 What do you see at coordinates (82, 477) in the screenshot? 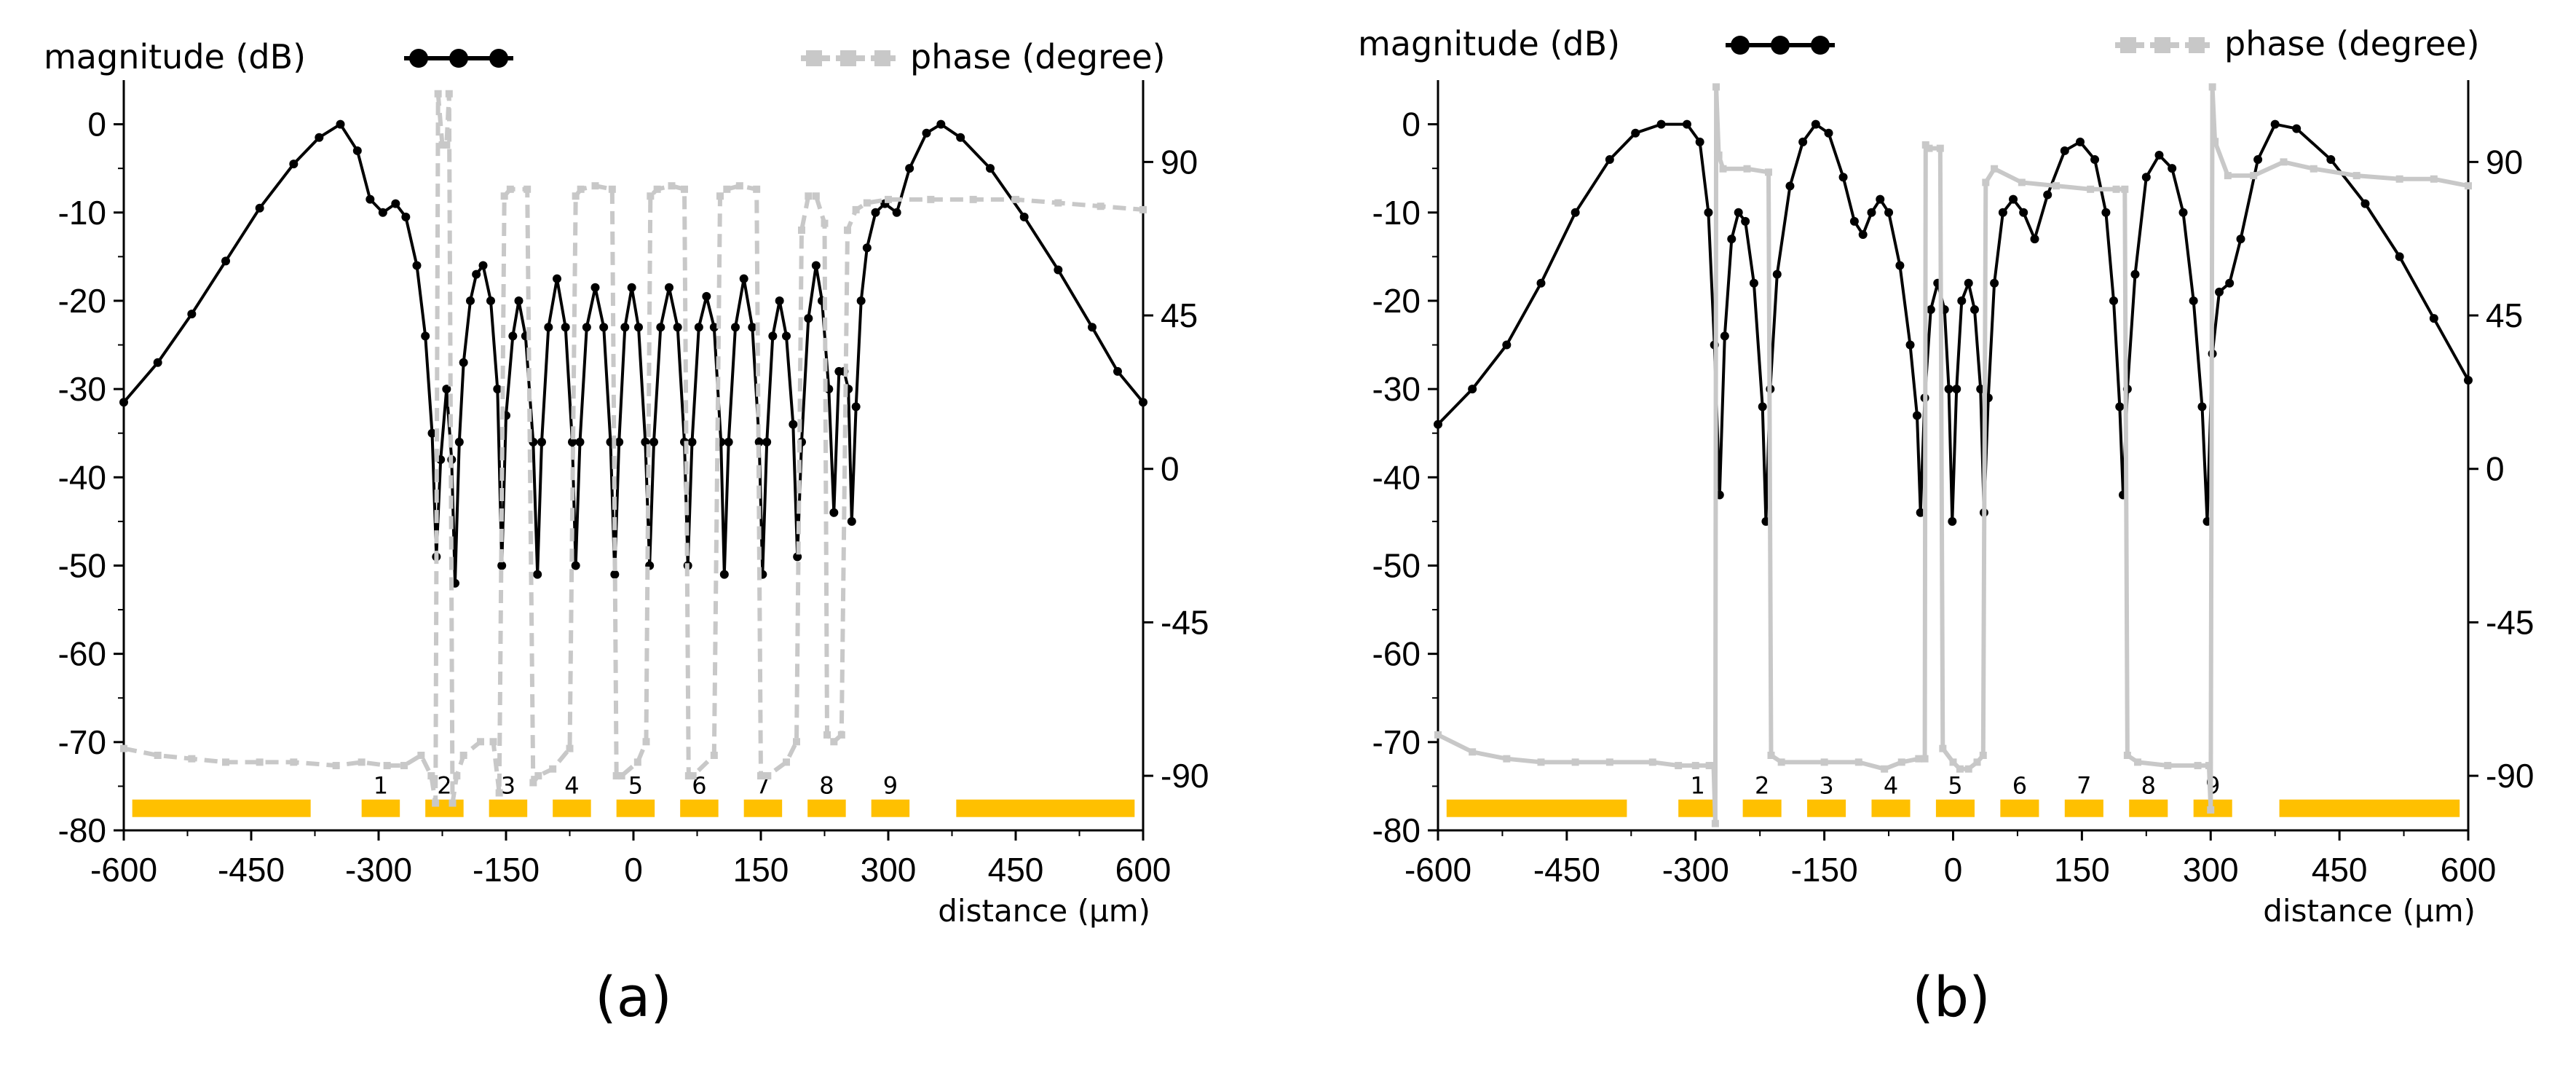
I see `y-left-tick-label: -40` at bounding box center [82, 477].